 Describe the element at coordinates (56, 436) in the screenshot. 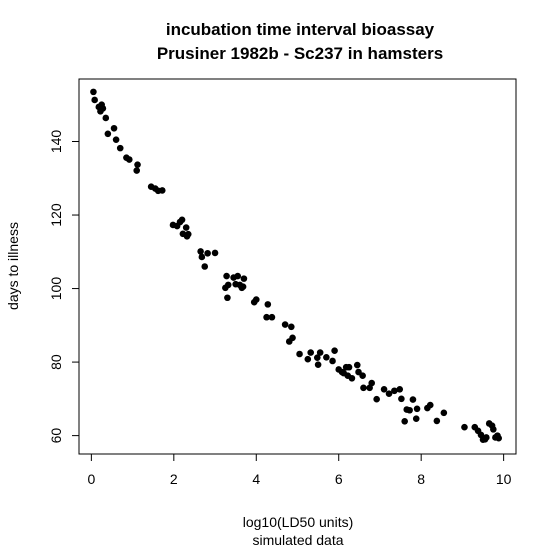

I see `y-tick-label: 60` at that location.